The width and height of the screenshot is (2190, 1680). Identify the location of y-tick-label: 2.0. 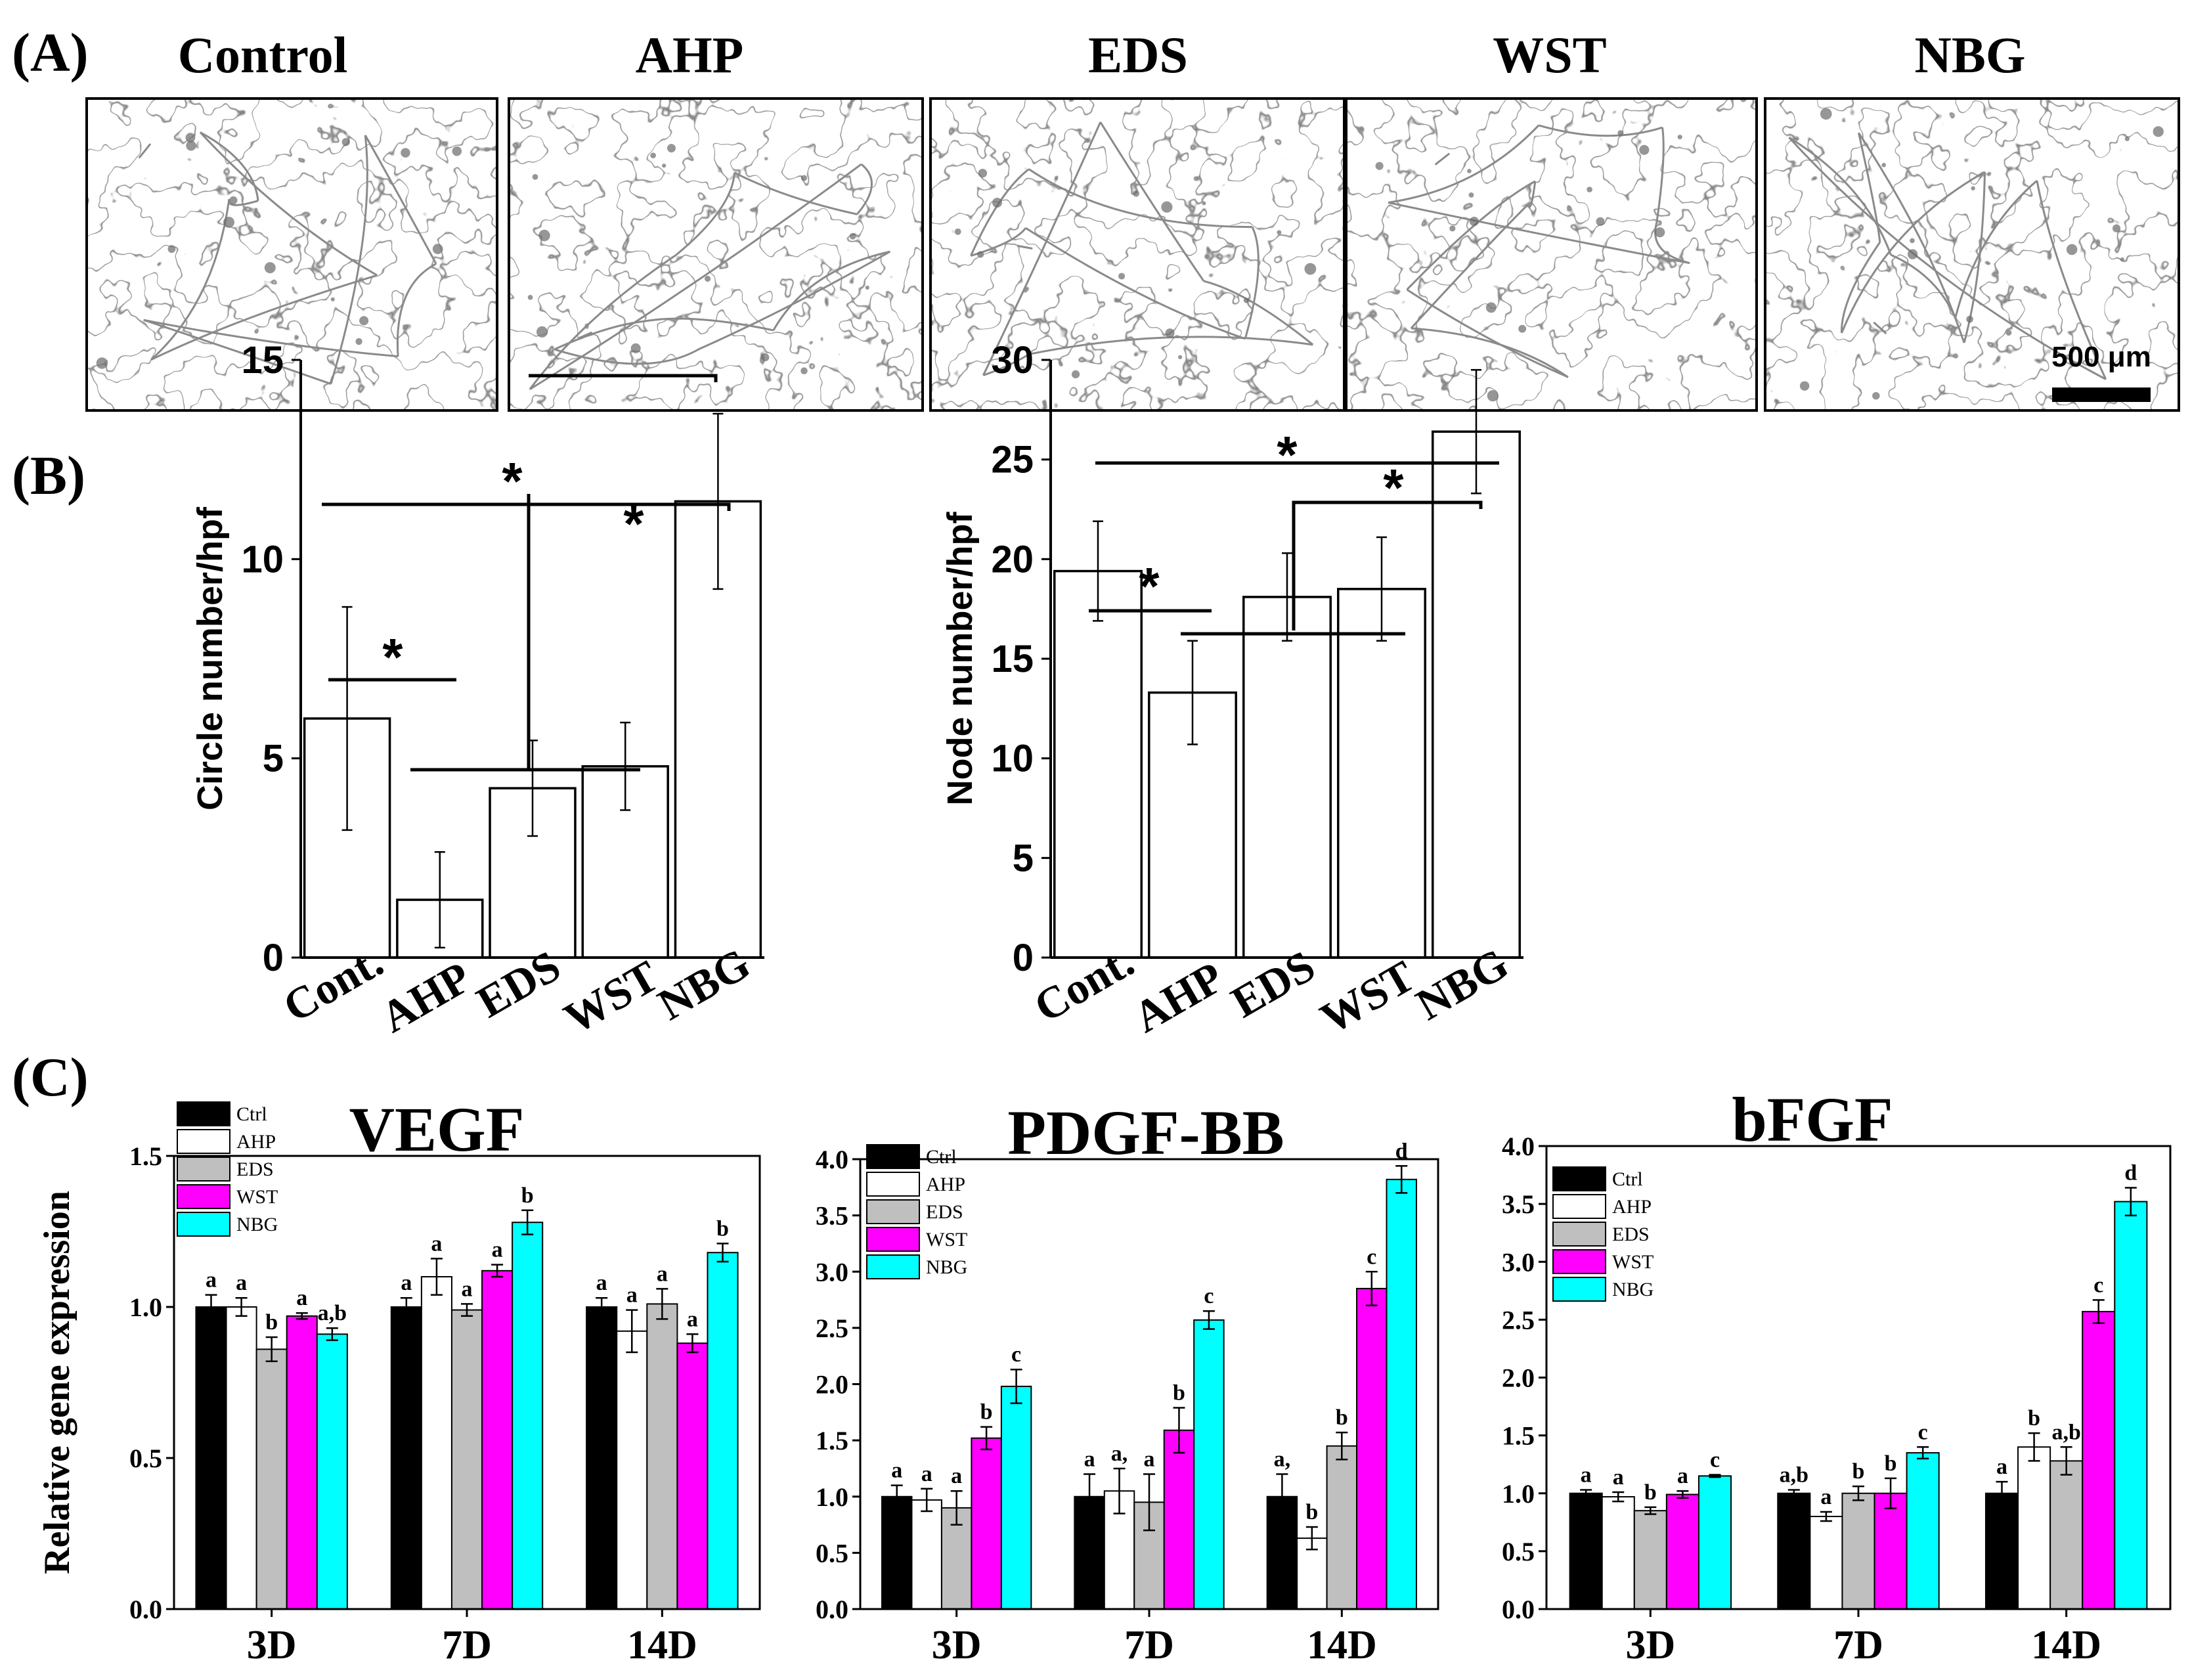
(1518, 1378).